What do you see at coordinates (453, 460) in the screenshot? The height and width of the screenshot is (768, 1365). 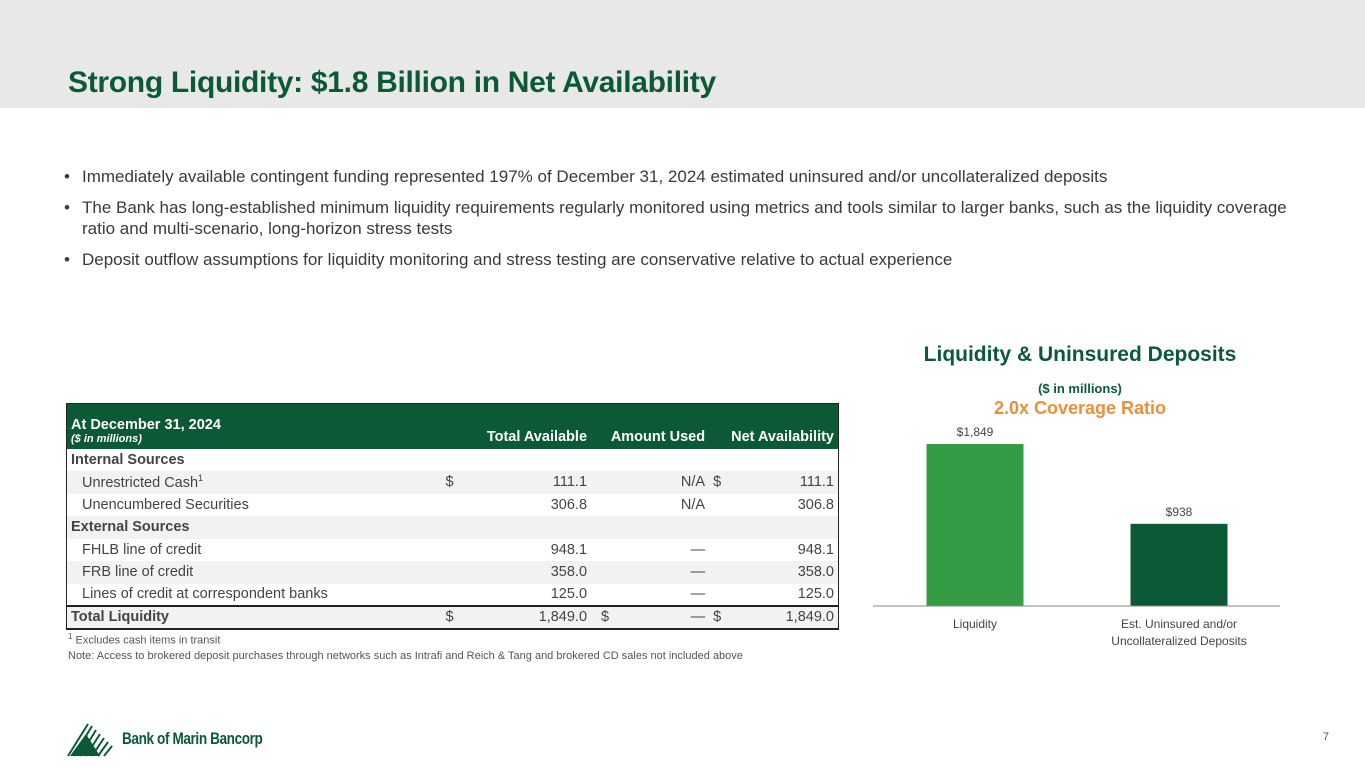 I see `section-row: Internal Sources` at bounding box center [453, 460].